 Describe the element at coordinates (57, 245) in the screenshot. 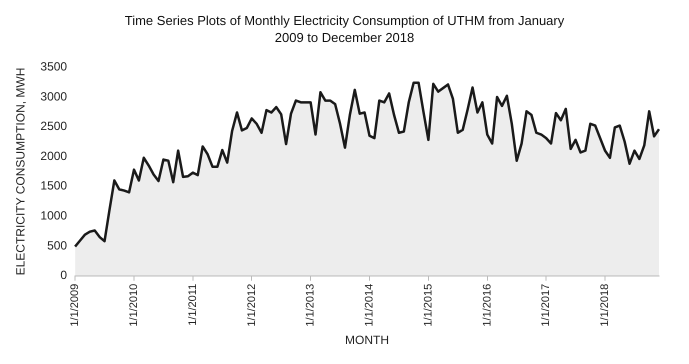

I see `y-tick-label: 500` at that location.